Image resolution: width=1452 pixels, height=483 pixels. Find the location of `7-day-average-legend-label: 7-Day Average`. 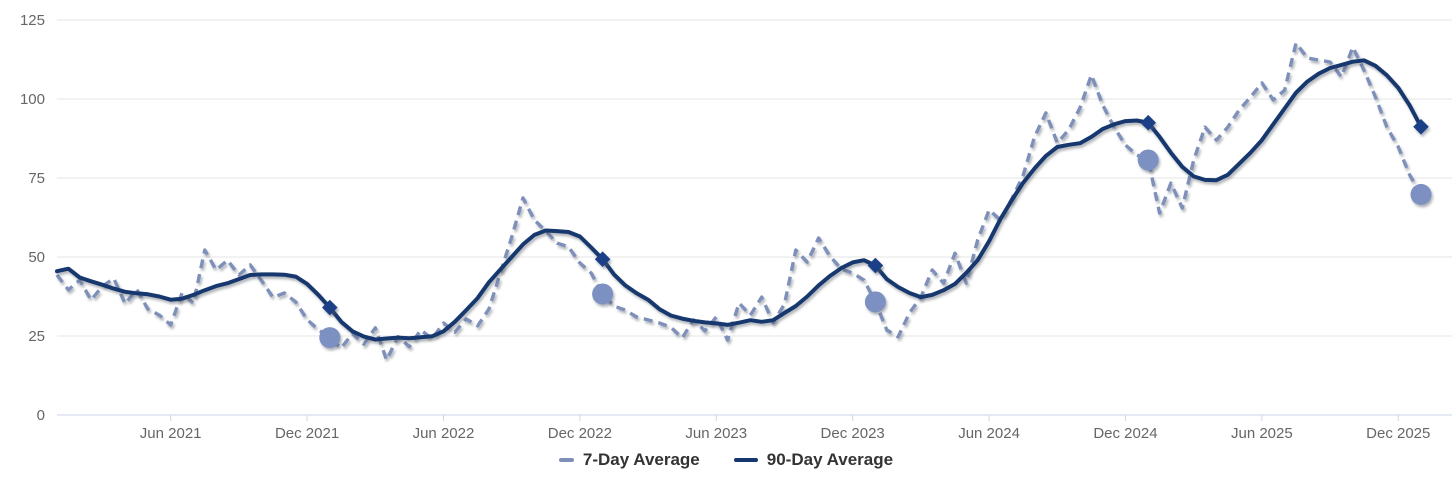

7-day-average-legend-label: 7-Day Average is located at coordinates (641, 459).